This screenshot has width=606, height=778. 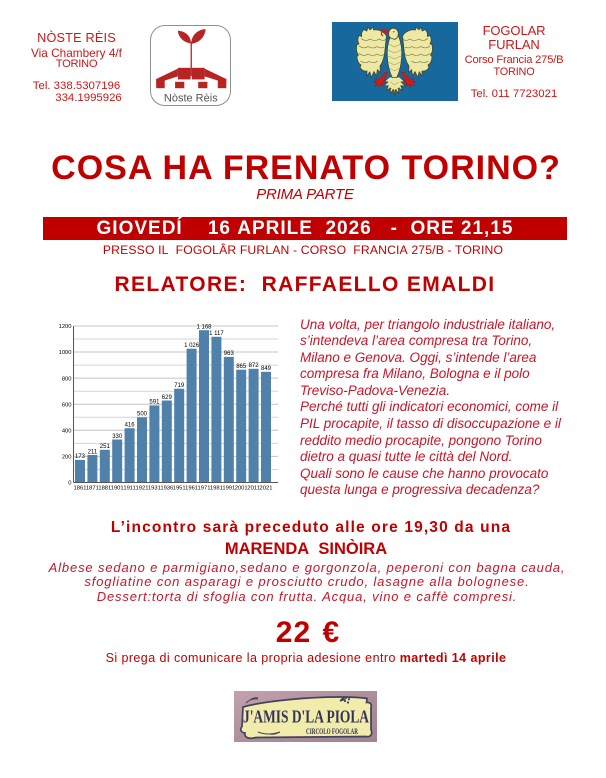 I want to click on svg-text: 173, so click(x=80, y=457).